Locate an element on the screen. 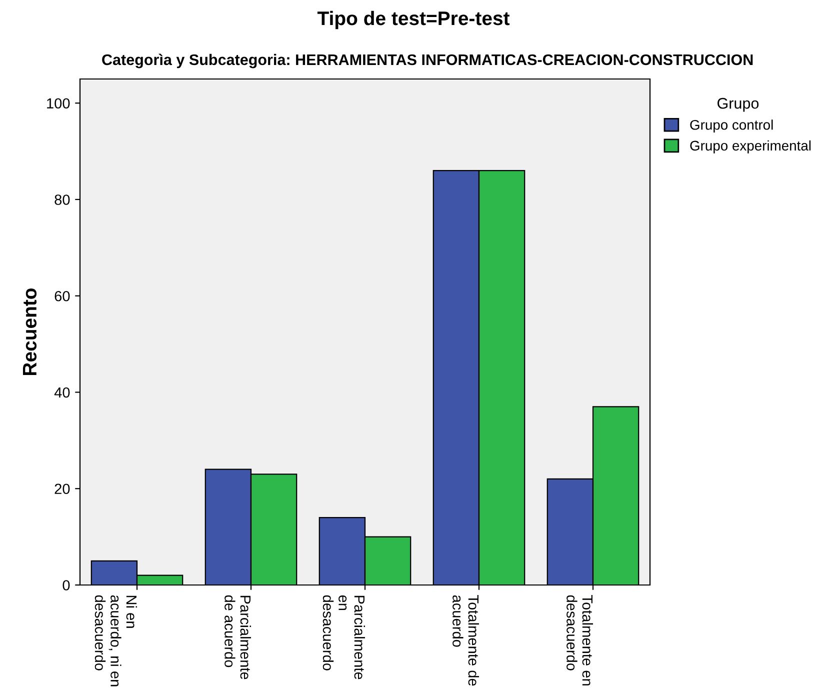 This screenshot has height=692, width=827. x-tick-label: Totalmente en desacuerdo is located at coordinates (579, 640).